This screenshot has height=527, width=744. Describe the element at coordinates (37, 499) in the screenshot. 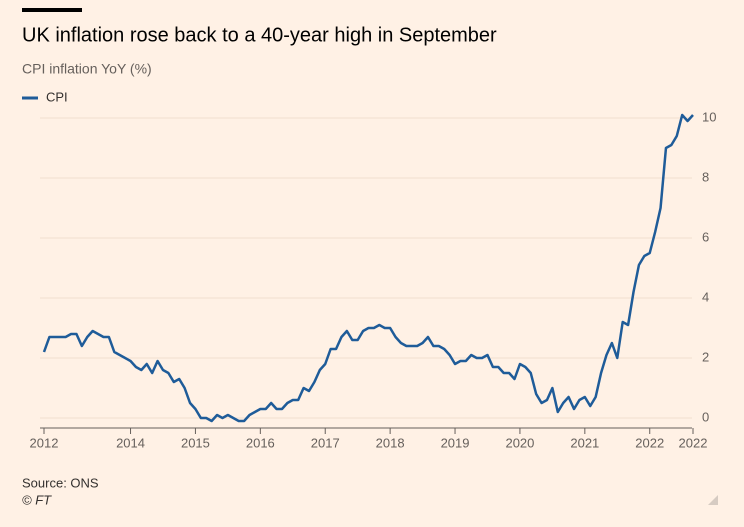

I see `copyright: © FT` at that location.